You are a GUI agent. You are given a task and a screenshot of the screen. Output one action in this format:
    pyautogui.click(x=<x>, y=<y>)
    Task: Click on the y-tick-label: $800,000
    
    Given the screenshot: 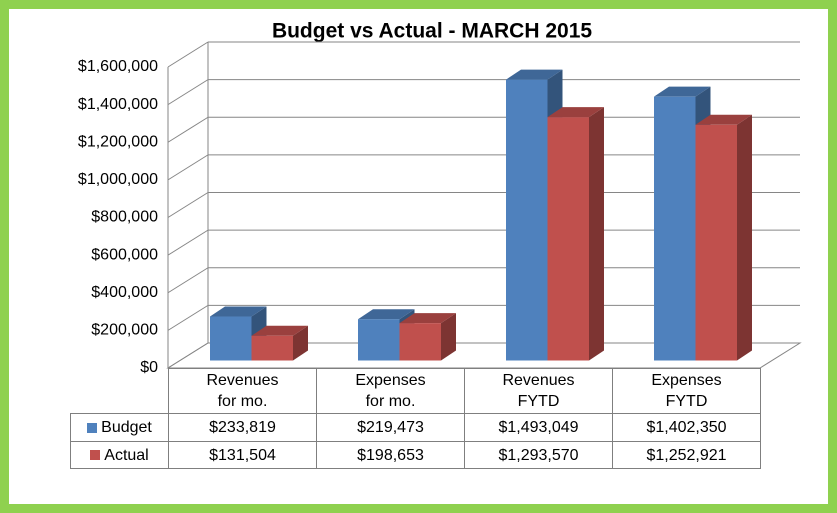 What is the action you would take?
    pyautogui.click(x=124, y=217)
    